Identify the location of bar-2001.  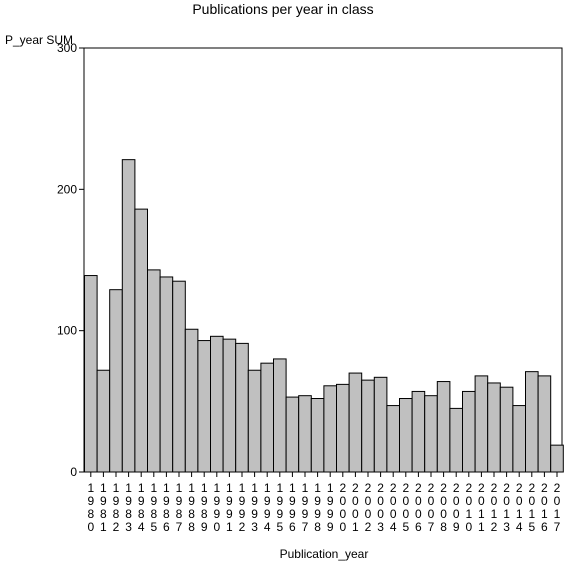
(355, 422).